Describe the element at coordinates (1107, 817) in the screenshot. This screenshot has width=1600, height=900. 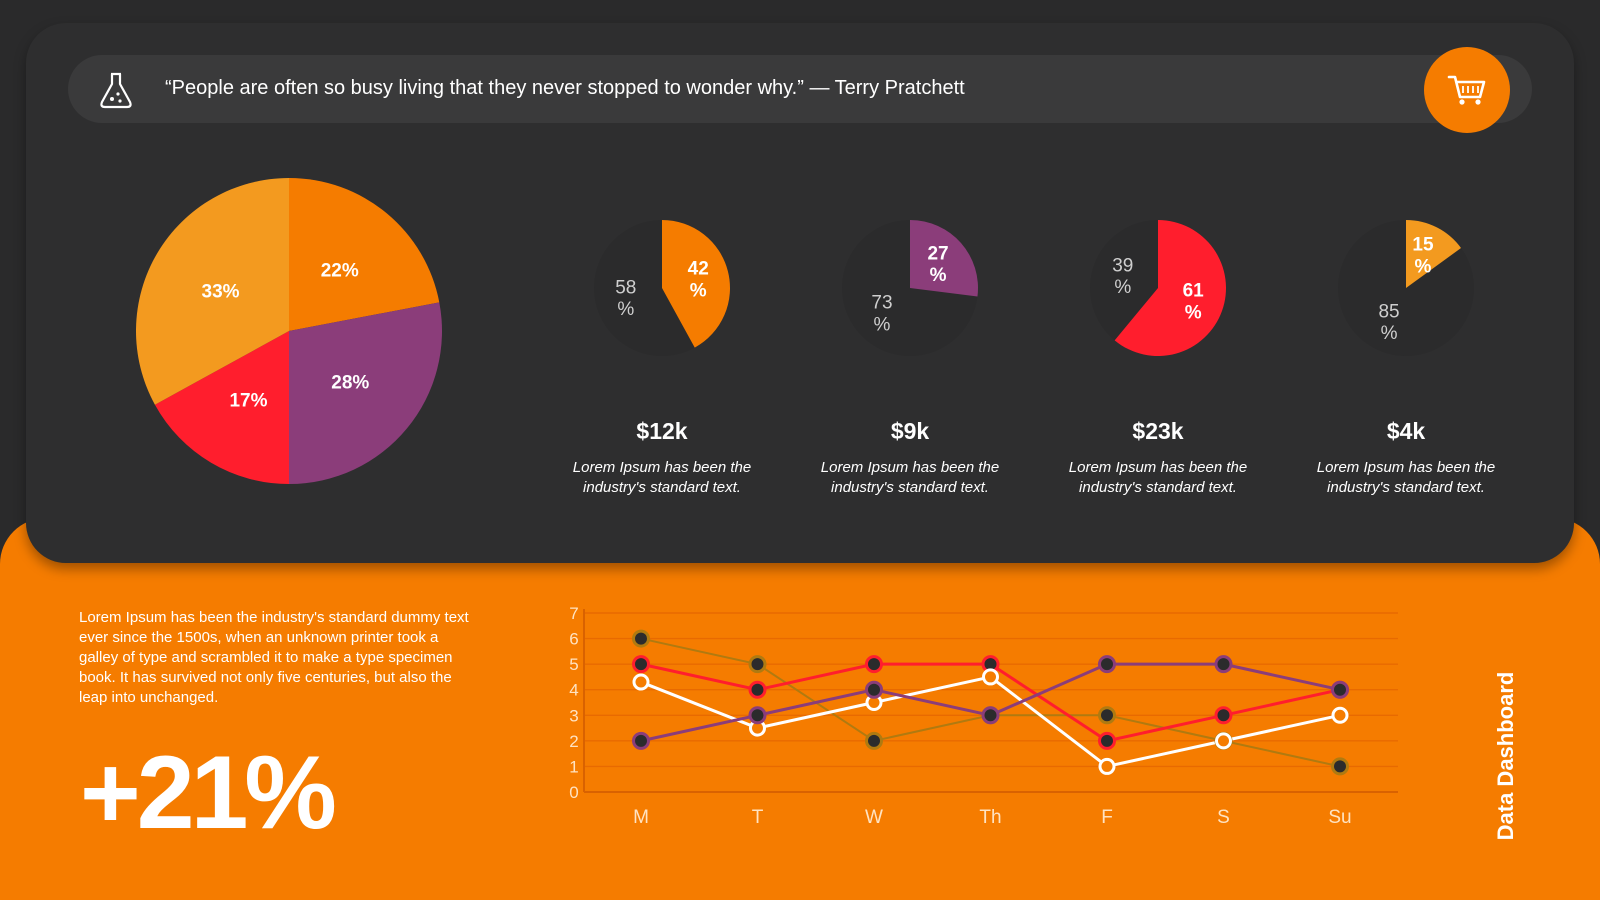
I see `x-tick-label: F` at that location.